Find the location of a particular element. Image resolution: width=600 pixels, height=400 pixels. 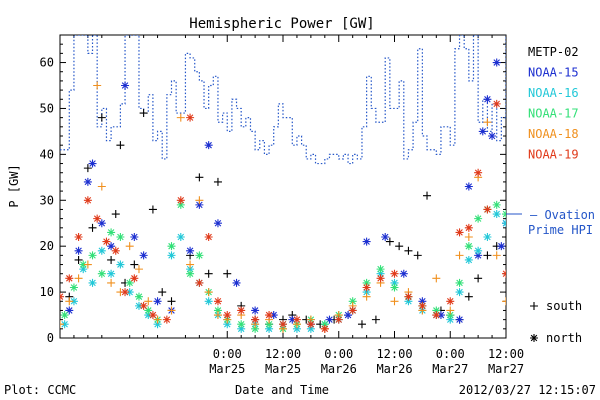

legend-entry-noaa-19: NOAA-19 is located at coordinates (553, 155).